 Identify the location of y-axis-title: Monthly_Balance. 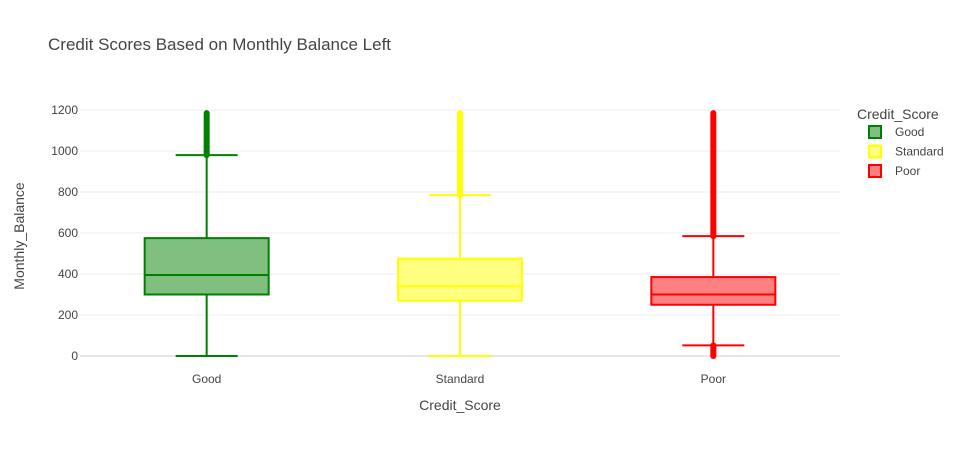
(19, 236).